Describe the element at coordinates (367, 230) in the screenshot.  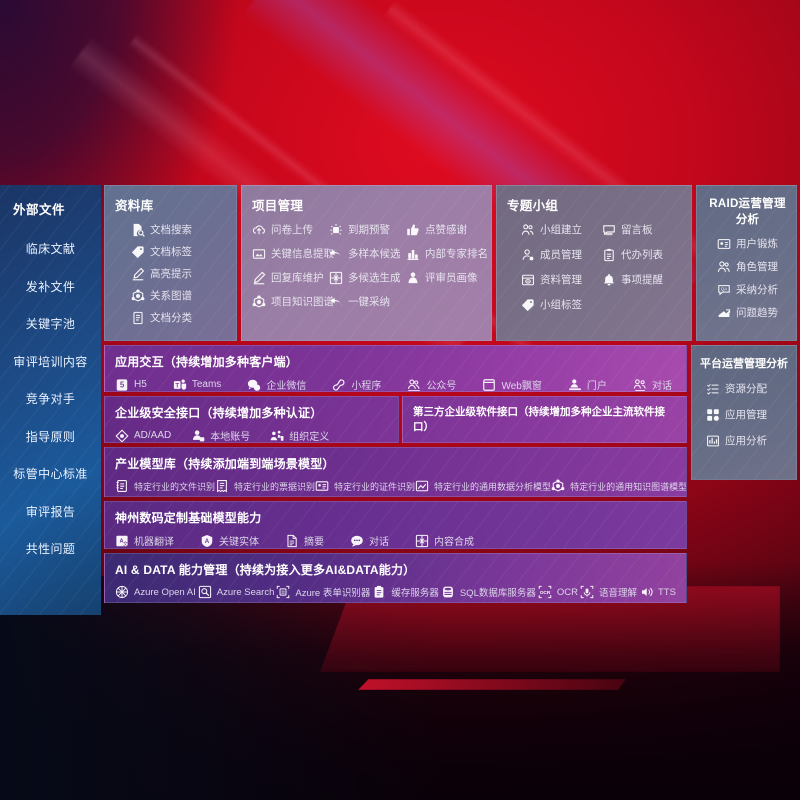
I see `project-item-due-alert: 到期预警` at that location.